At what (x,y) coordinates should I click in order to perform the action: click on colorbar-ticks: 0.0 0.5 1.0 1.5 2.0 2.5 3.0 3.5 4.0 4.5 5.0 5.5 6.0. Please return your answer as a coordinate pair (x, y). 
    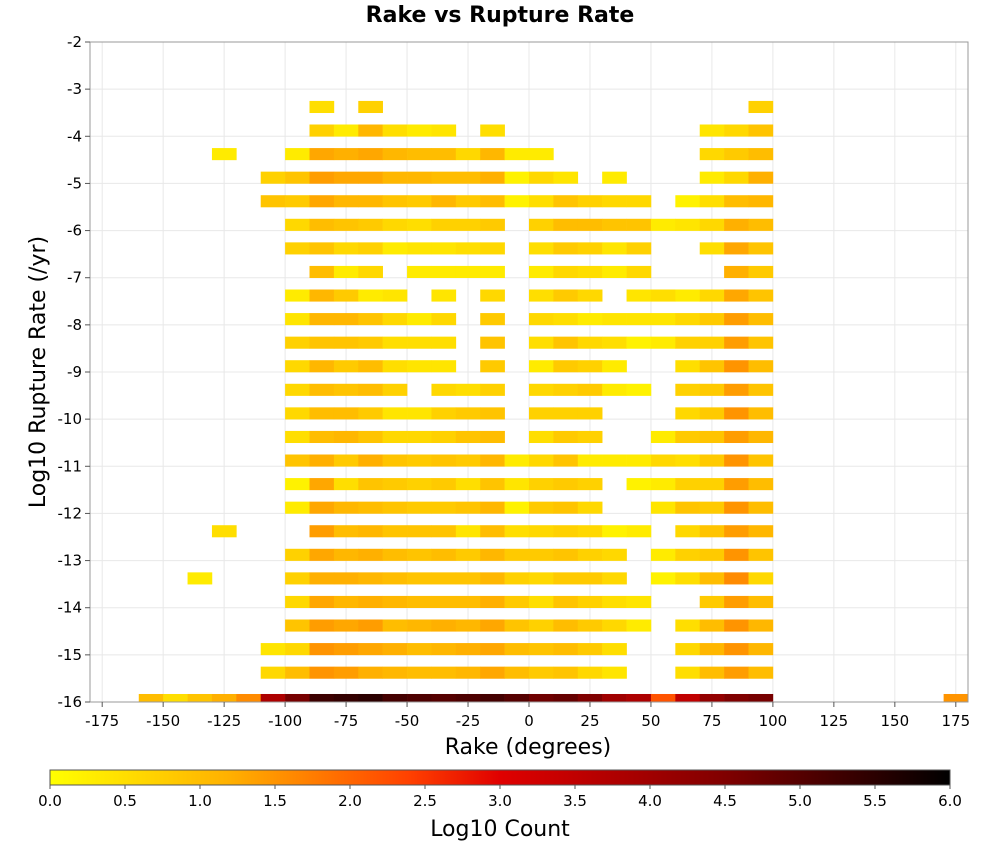
    Looking at the image, I should click on (500, 797).